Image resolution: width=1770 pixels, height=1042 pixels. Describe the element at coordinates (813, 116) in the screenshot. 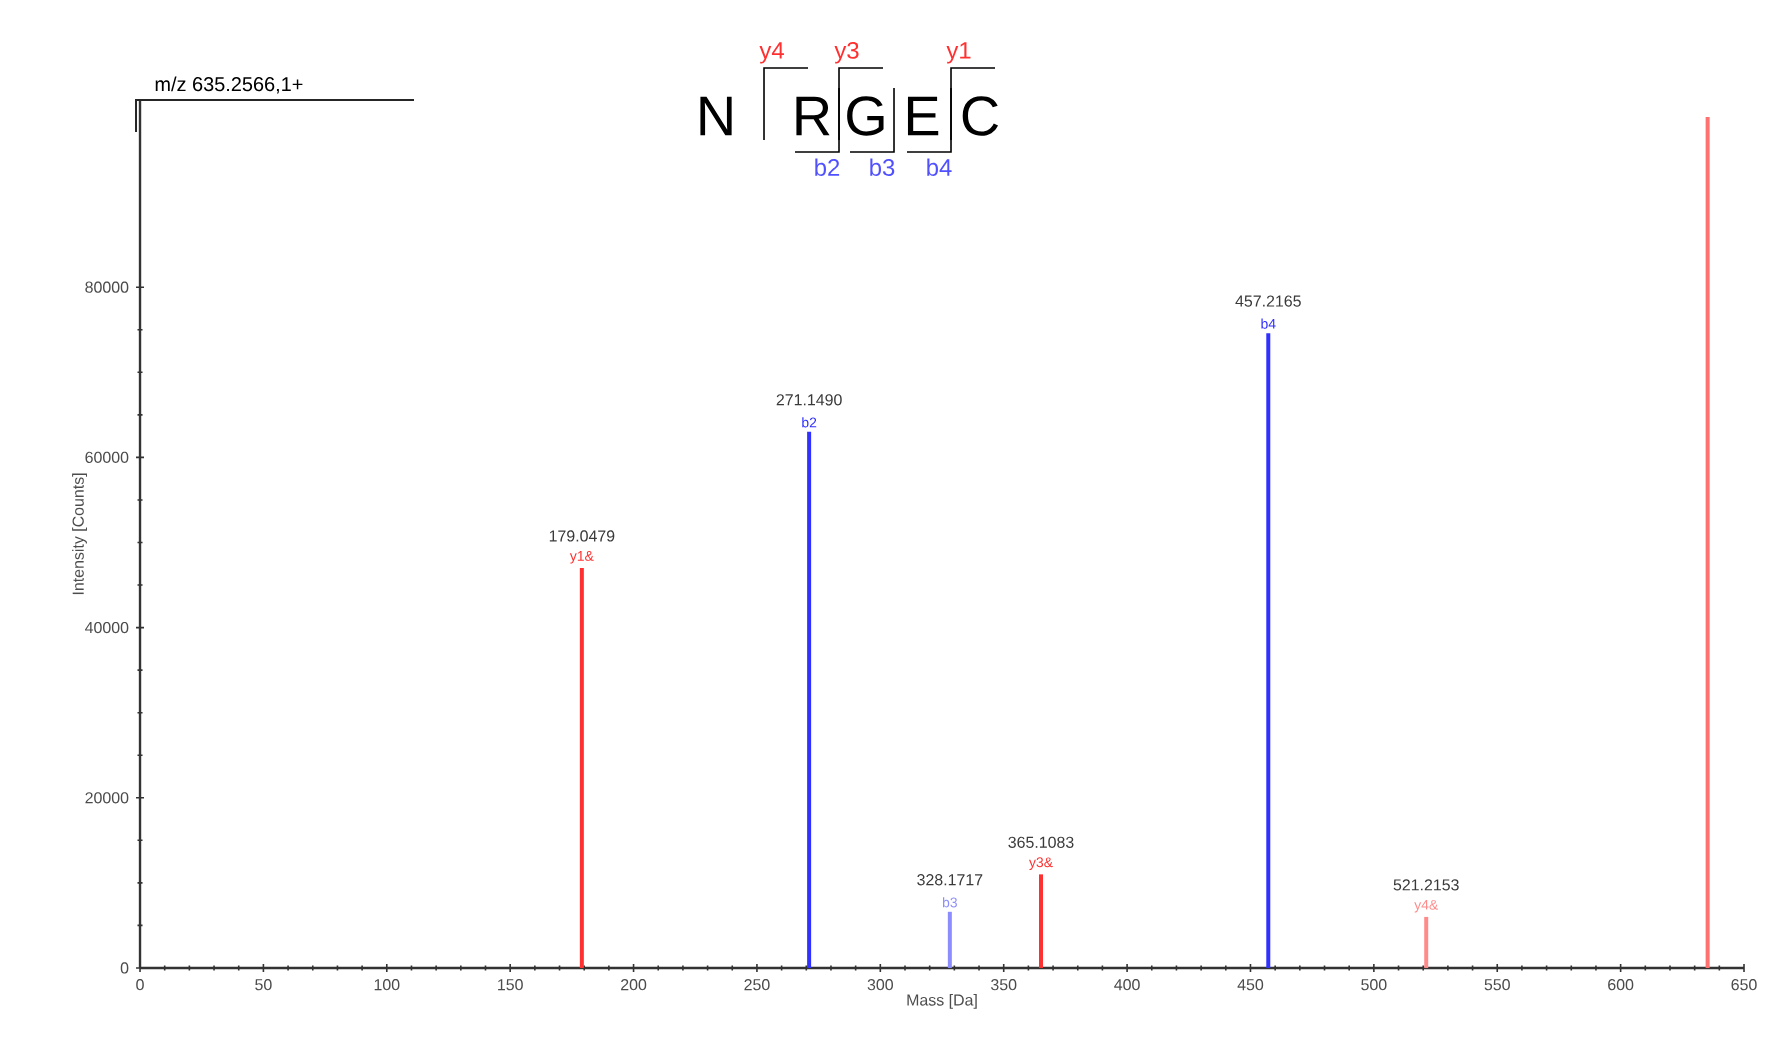

I see `annotation: R` at that location.